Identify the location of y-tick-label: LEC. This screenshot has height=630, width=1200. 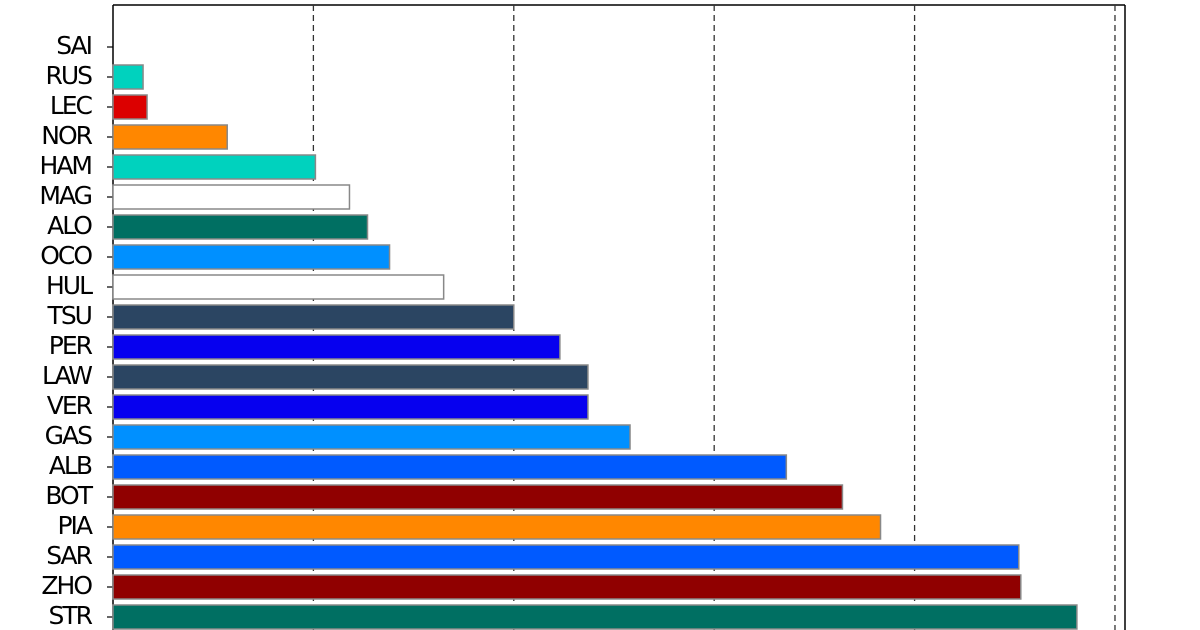
(71, 105).